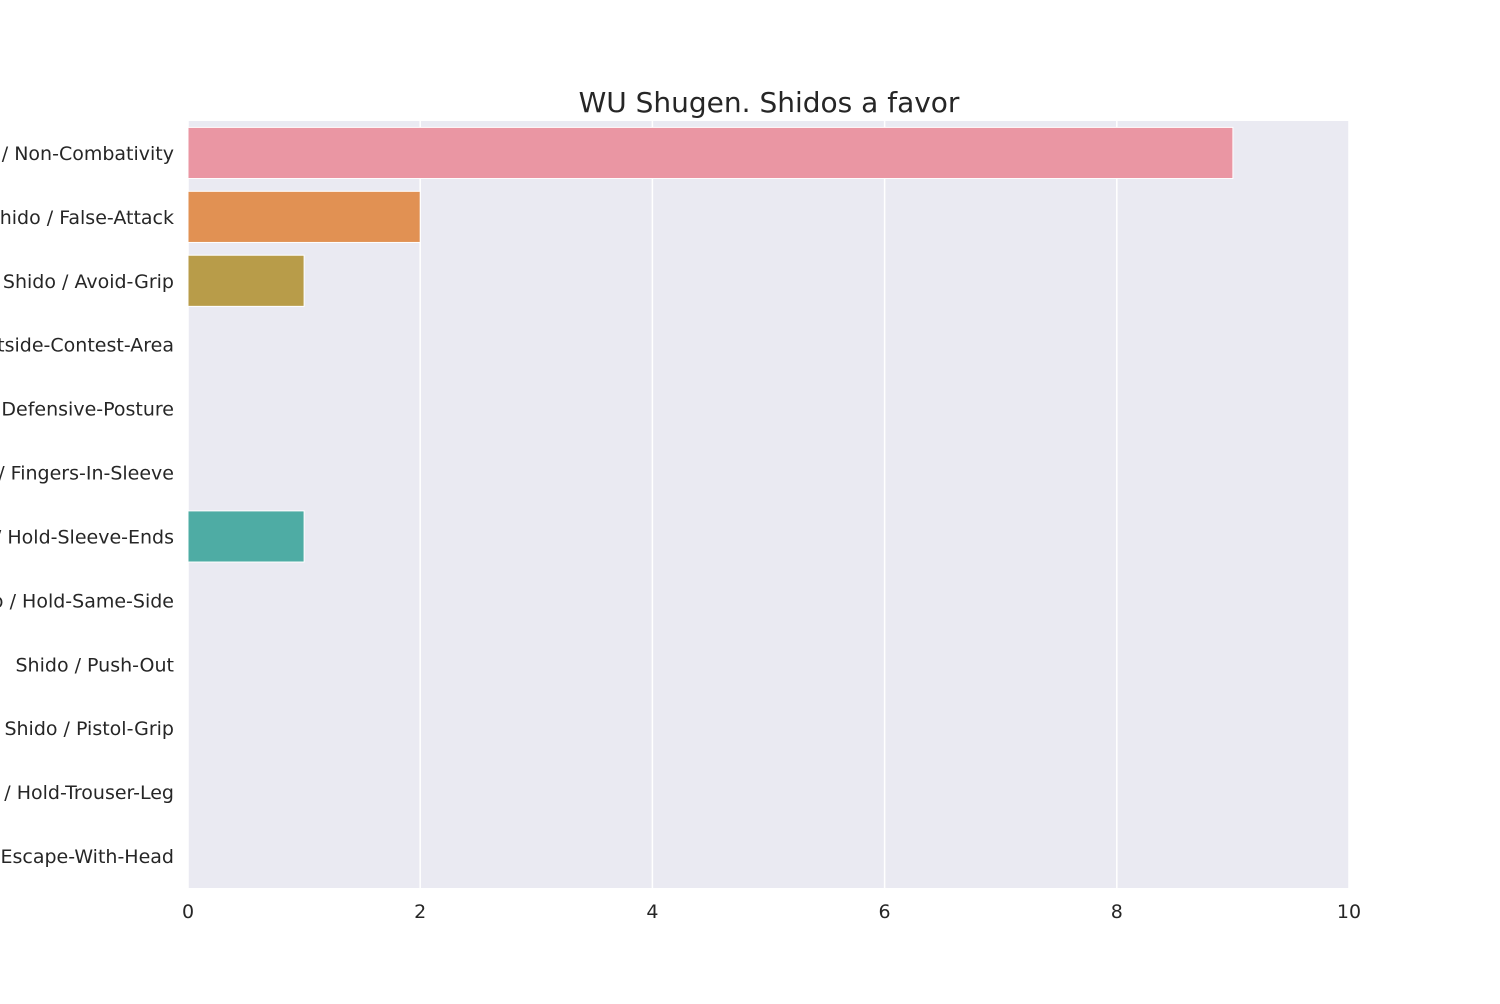 This screenshot has height=1004, width=1500. I want to click on chart-title: WU Shugen. Shidos a favor, so click(769, 102).